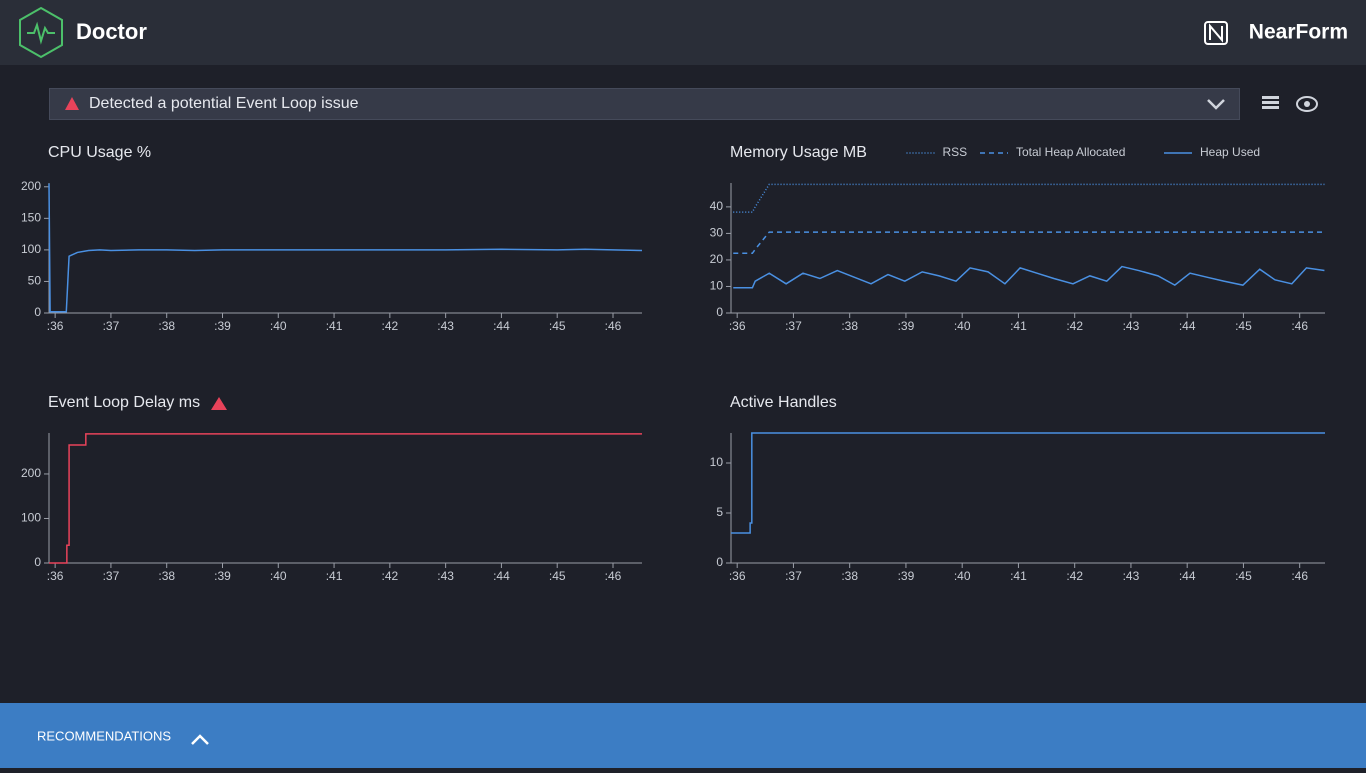  I want to click on y-tick-label: 50, so click(35, 281).